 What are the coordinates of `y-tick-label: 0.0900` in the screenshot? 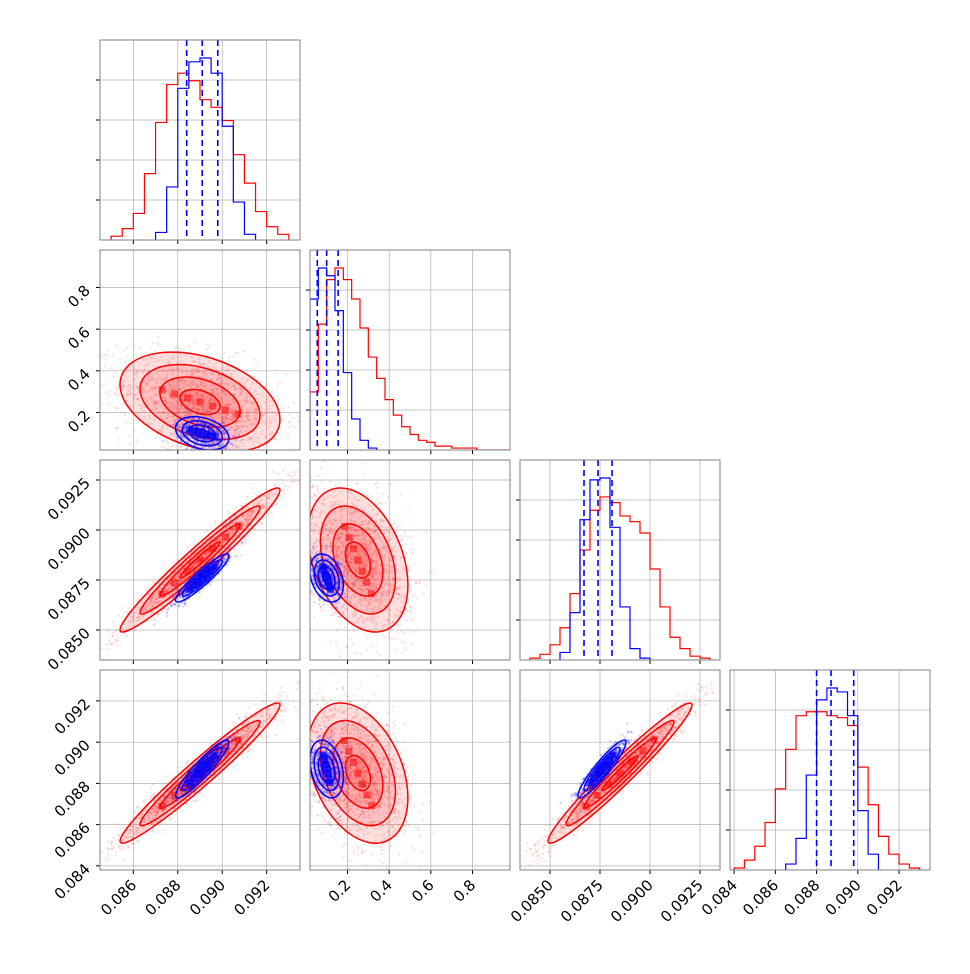 It's located at (69, 549).